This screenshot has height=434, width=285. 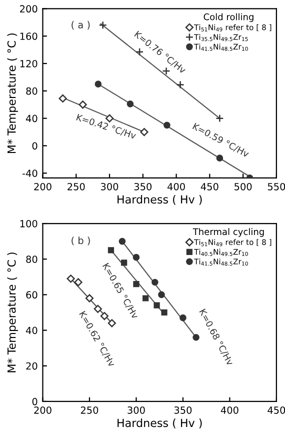 What do you see at coordinates (81, 25) in the screenshot?
I see `annotation: ( a )` at bounding box center [81, 25].